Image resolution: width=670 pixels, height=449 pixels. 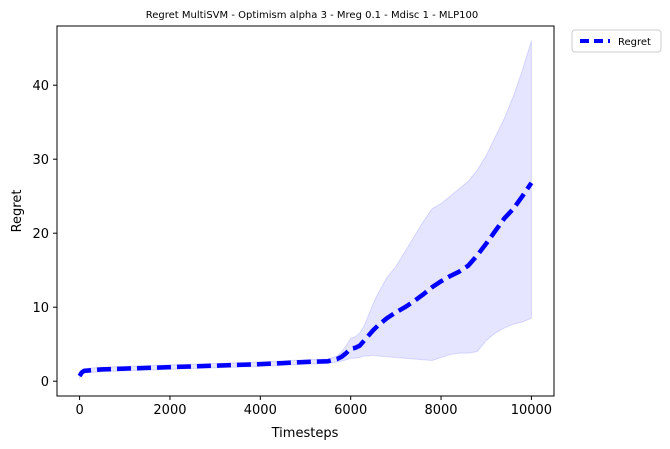 What do you see at coordinates (17, 211) in the screenshot?
I see `y-axis-label: Regret` at bounding box center [17, 211].